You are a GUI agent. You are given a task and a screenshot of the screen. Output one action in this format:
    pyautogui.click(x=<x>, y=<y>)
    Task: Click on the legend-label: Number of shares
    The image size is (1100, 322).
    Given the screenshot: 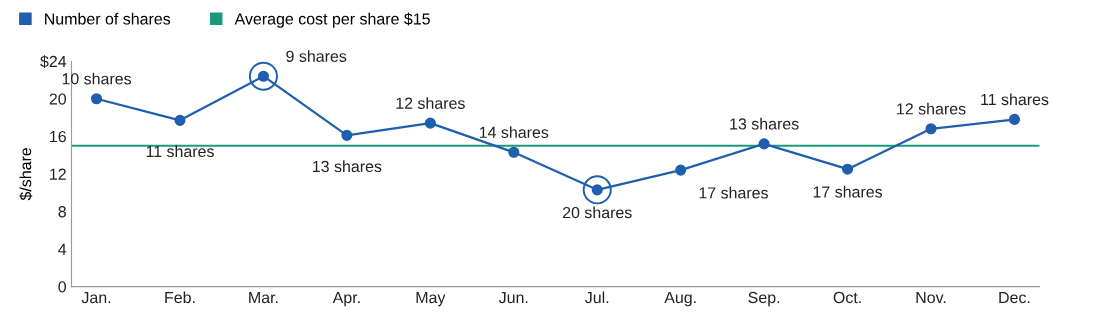 What is the action you would take?
    pyautogui.click(x=108, y=18)
    